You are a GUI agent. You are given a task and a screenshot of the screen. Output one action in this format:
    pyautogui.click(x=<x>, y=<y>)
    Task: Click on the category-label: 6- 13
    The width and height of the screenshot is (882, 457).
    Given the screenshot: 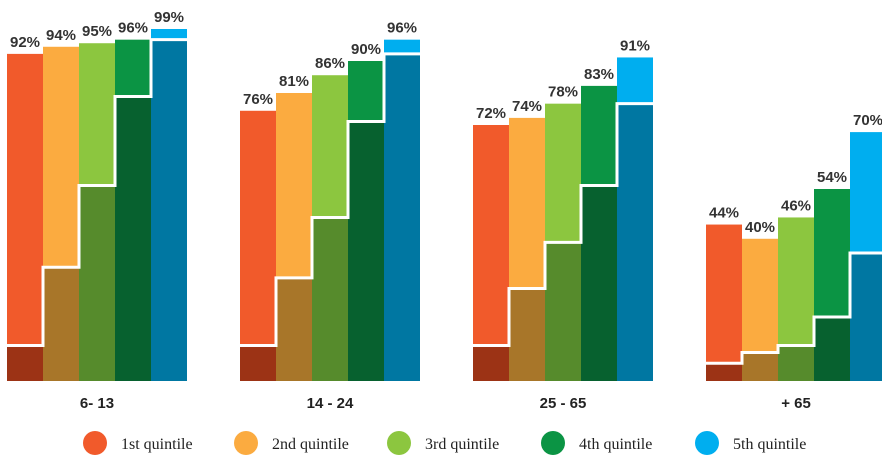 What is the action you would take?
    pyautogui.click(x=97, y=403)
    